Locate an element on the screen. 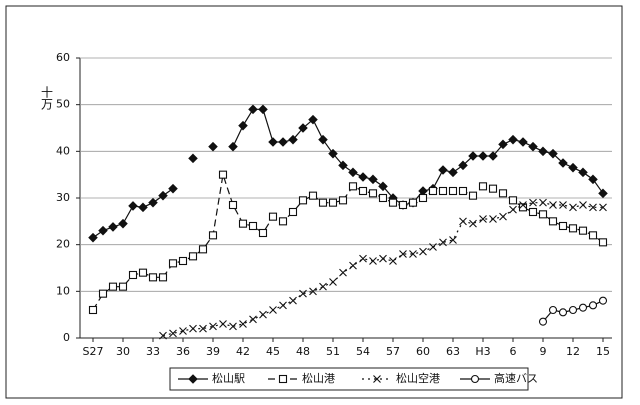 This screenshot has width=640, height=405. x-tick-label: S27 is located at coordinates (93, 351).